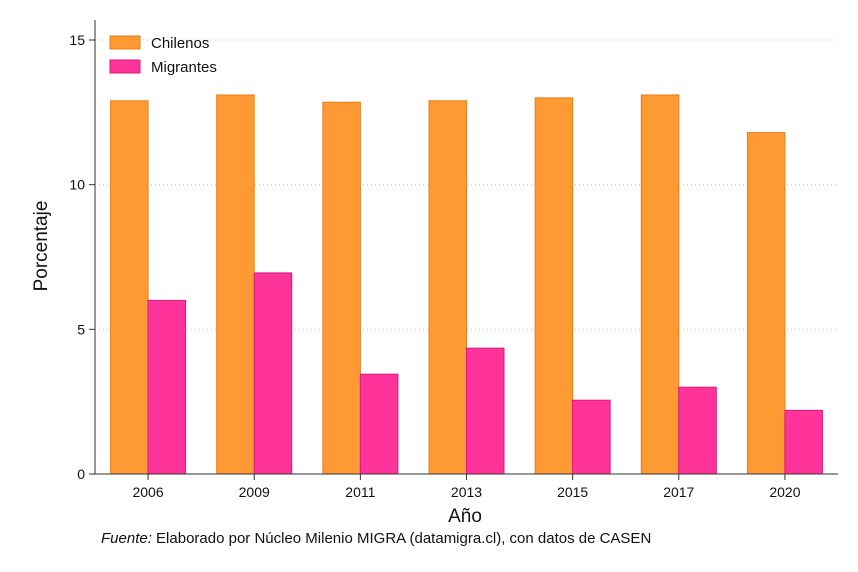  What do you see at coordinates (77, 40) in the screenshot?
I see `y-tick-label: 15` at bounding box center [77, 40].